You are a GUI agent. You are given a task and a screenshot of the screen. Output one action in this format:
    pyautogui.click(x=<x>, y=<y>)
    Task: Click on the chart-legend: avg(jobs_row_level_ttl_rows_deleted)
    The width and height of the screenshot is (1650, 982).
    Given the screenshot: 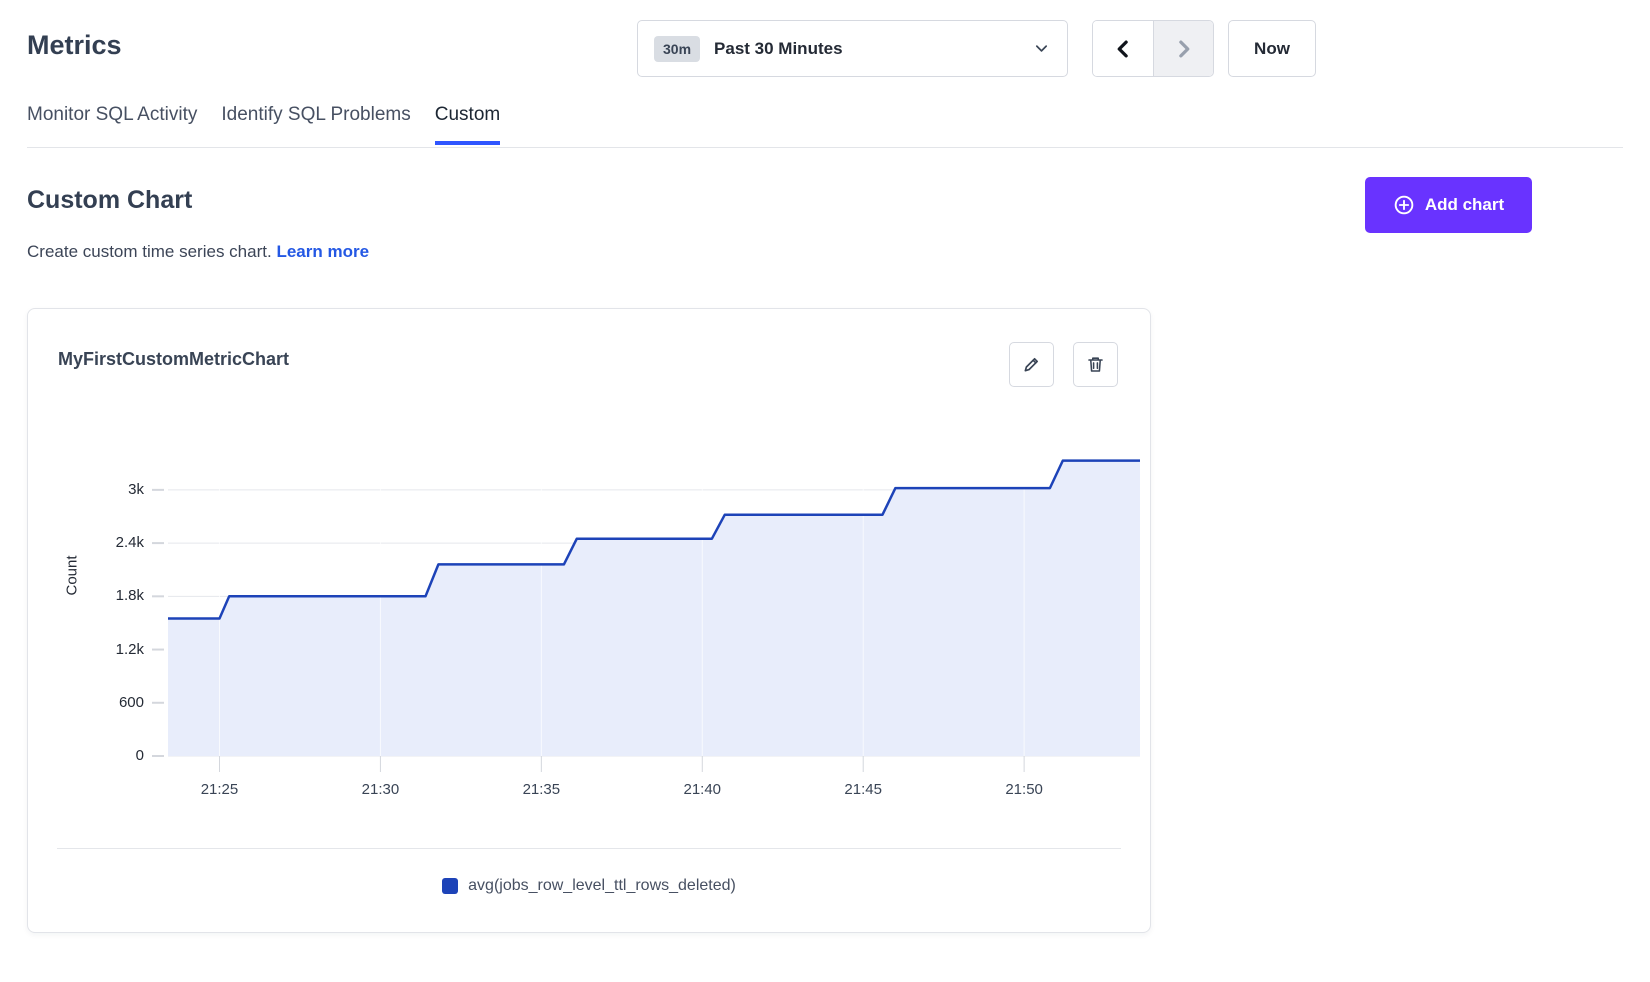 What is the action you would take?
    pyautogui.click(x=589, y=886)
    